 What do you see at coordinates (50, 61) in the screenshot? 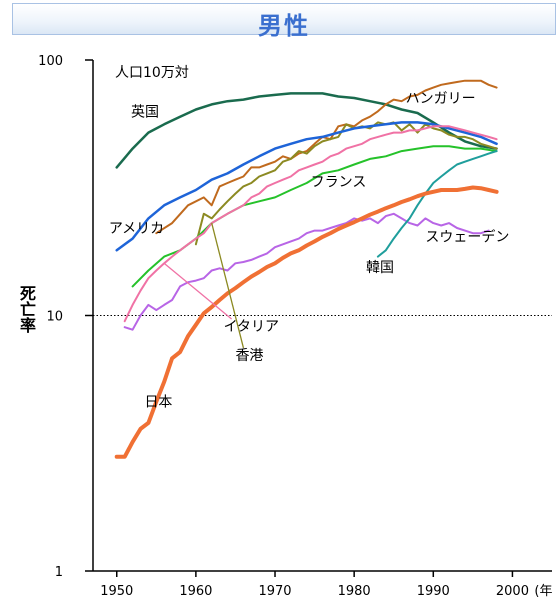
I see `y-tick-label: 100` at bounding box center [50, 61].